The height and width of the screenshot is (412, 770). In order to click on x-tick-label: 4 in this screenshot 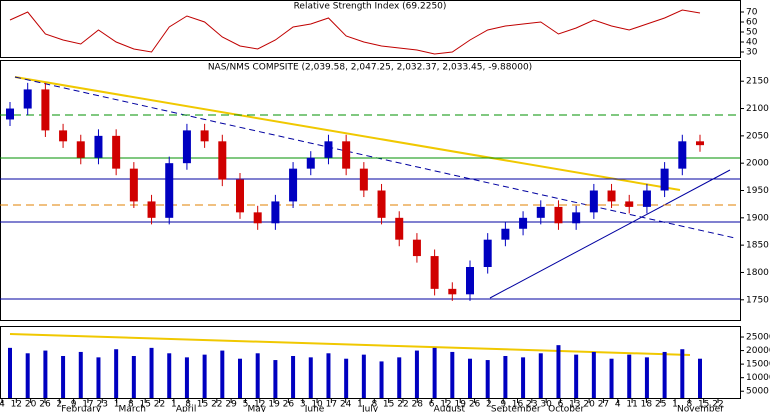, I will do `click(618, 405)`.